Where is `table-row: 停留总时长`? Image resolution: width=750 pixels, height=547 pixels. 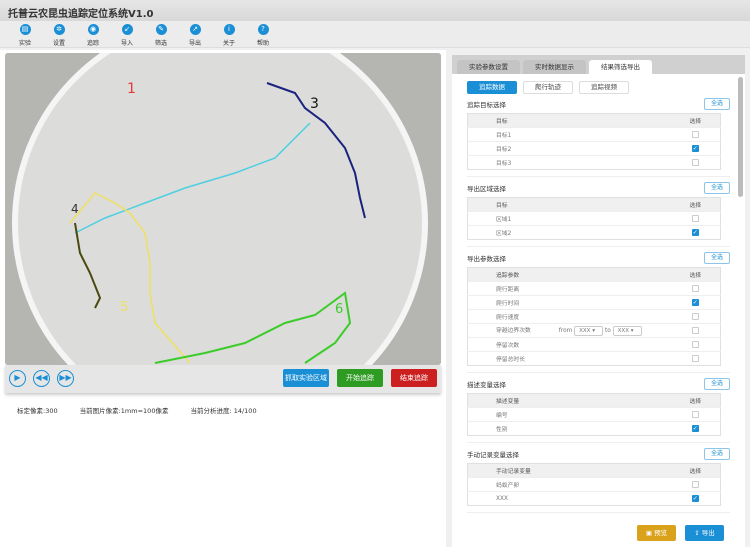 table-row: 停留总时长 is located at coordinates (594, 358).